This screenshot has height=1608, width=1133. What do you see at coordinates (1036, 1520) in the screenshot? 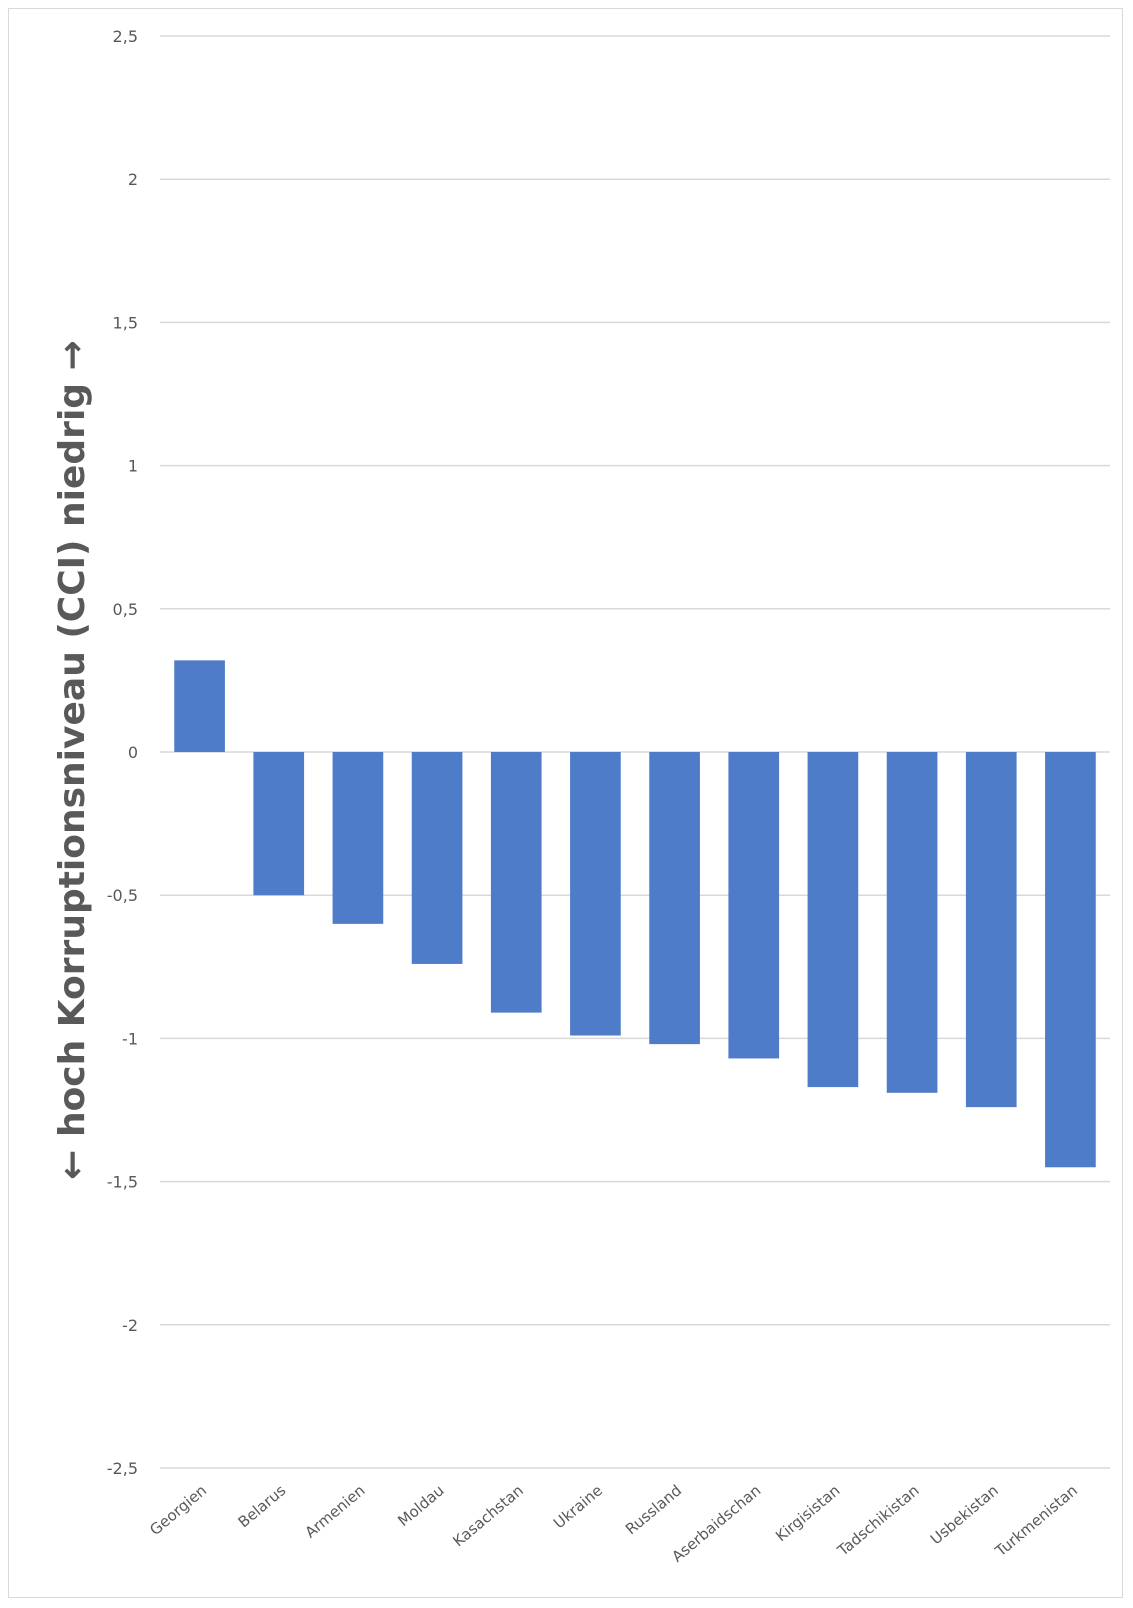
I see `x-tick-label: Turkmenistan` at bounding box center [1036, 1520].